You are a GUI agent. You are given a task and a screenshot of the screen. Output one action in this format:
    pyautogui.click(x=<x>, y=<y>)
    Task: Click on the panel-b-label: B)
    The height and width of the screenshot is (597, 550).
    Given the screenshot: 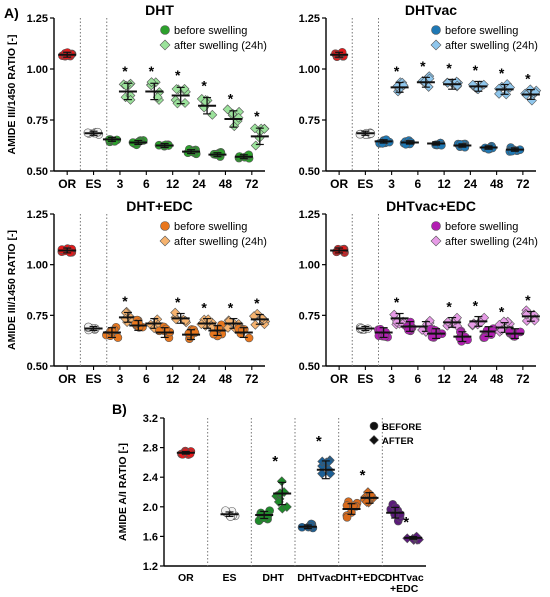 What is the action you would take?
    pyautogui.click(x=119, y=409)
    